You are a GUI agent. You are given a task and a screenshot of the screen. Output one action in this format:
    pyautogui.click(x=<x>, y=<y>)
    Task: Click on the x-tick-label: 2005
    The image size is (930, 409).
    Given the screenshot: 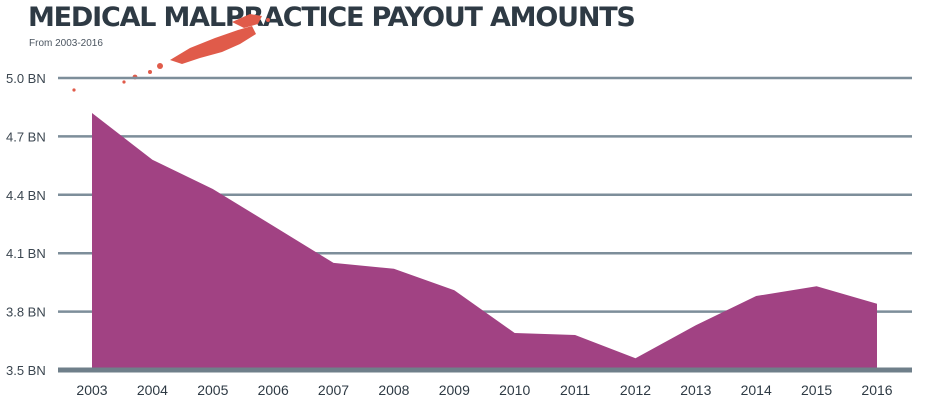 What is the action you would take?
    pyautogui.click(x=212, y=390)
    